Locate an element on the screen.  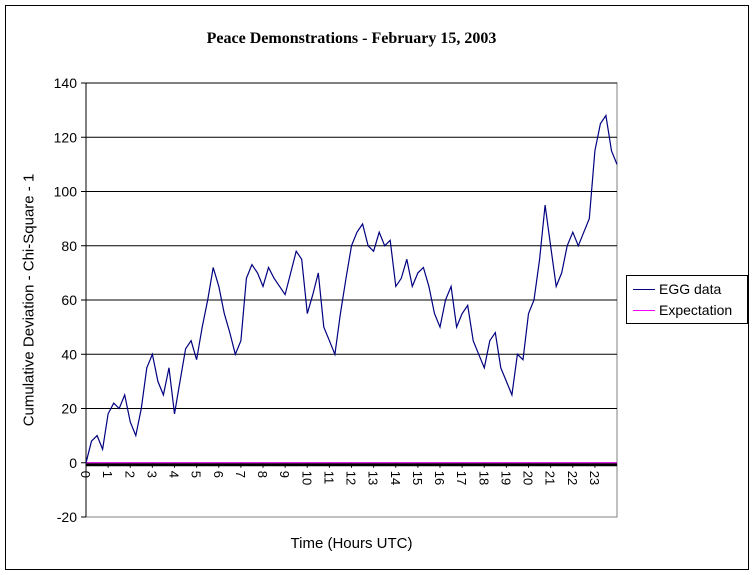
legend-item-expectation: Expectation is located at coordinates (682, 310).